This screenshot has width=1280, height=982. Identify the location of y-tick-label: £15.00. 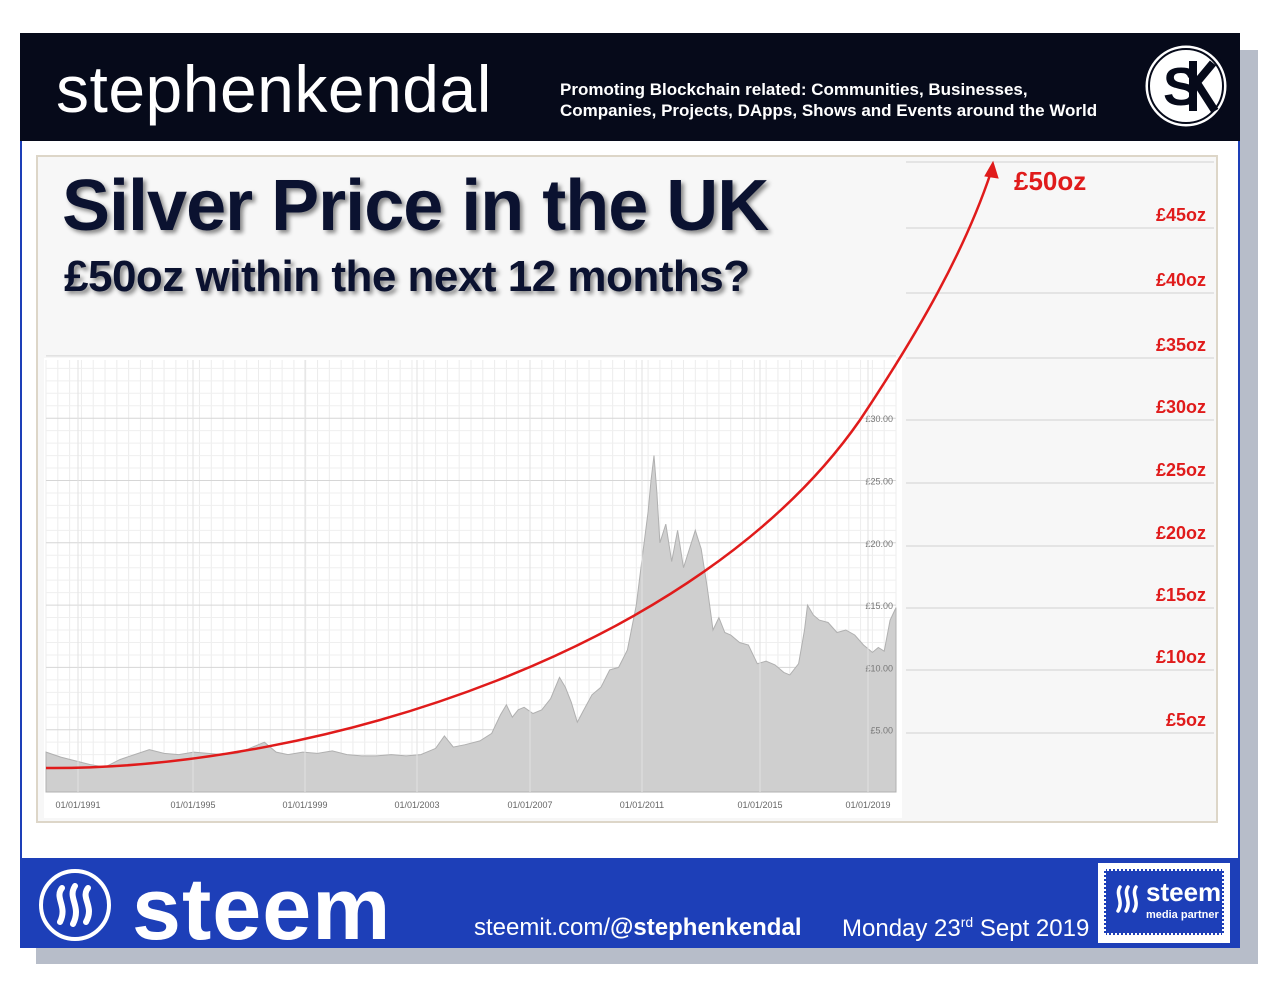
(879, 606).